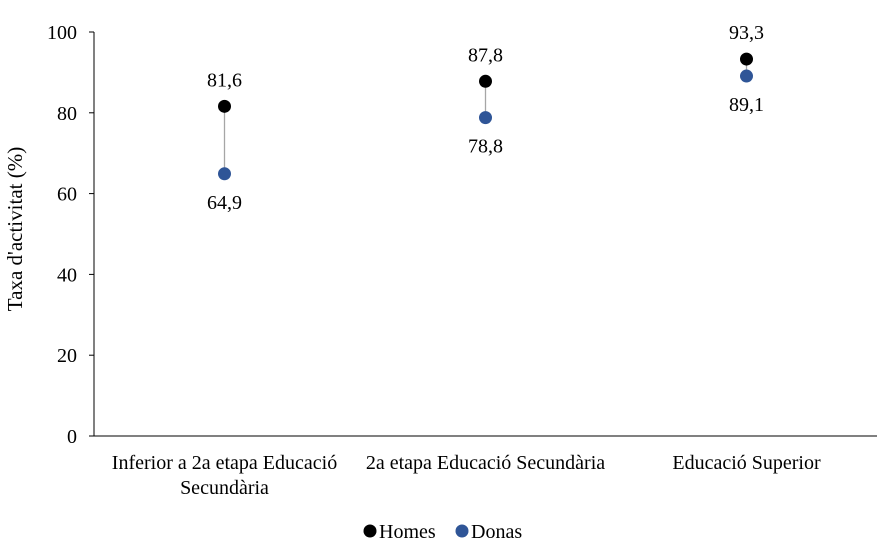 This screenshot has width=884, height=553. I want to click on legend-marker-donas, so click(462, 531).